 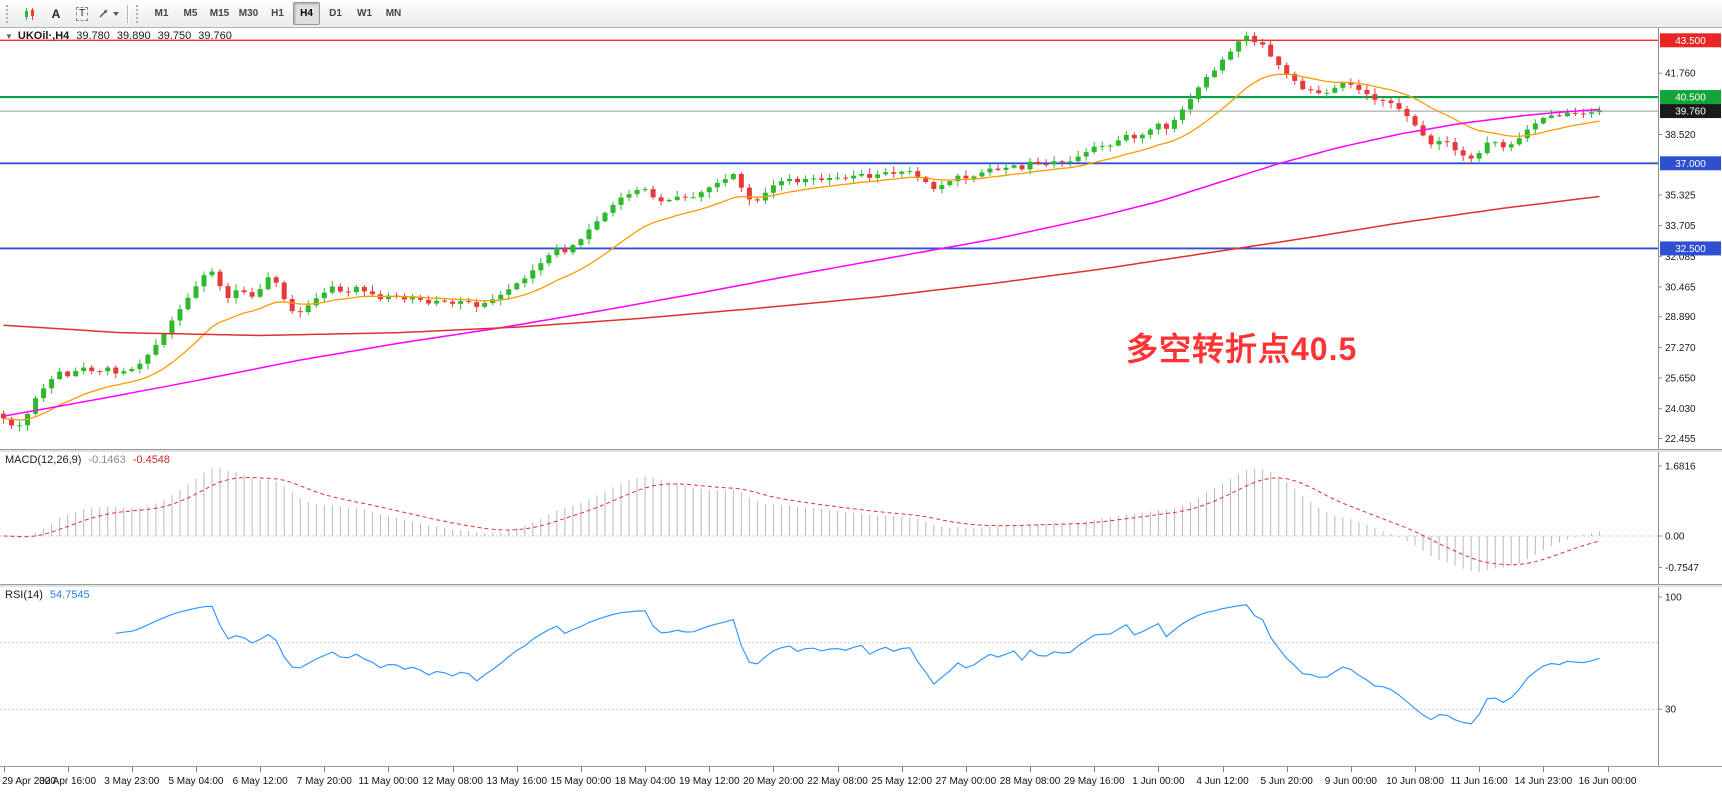 What do you see at coordinates (861, 450) in the screenshot?
I see `panel-splitter` at bounding box center [861, 450].